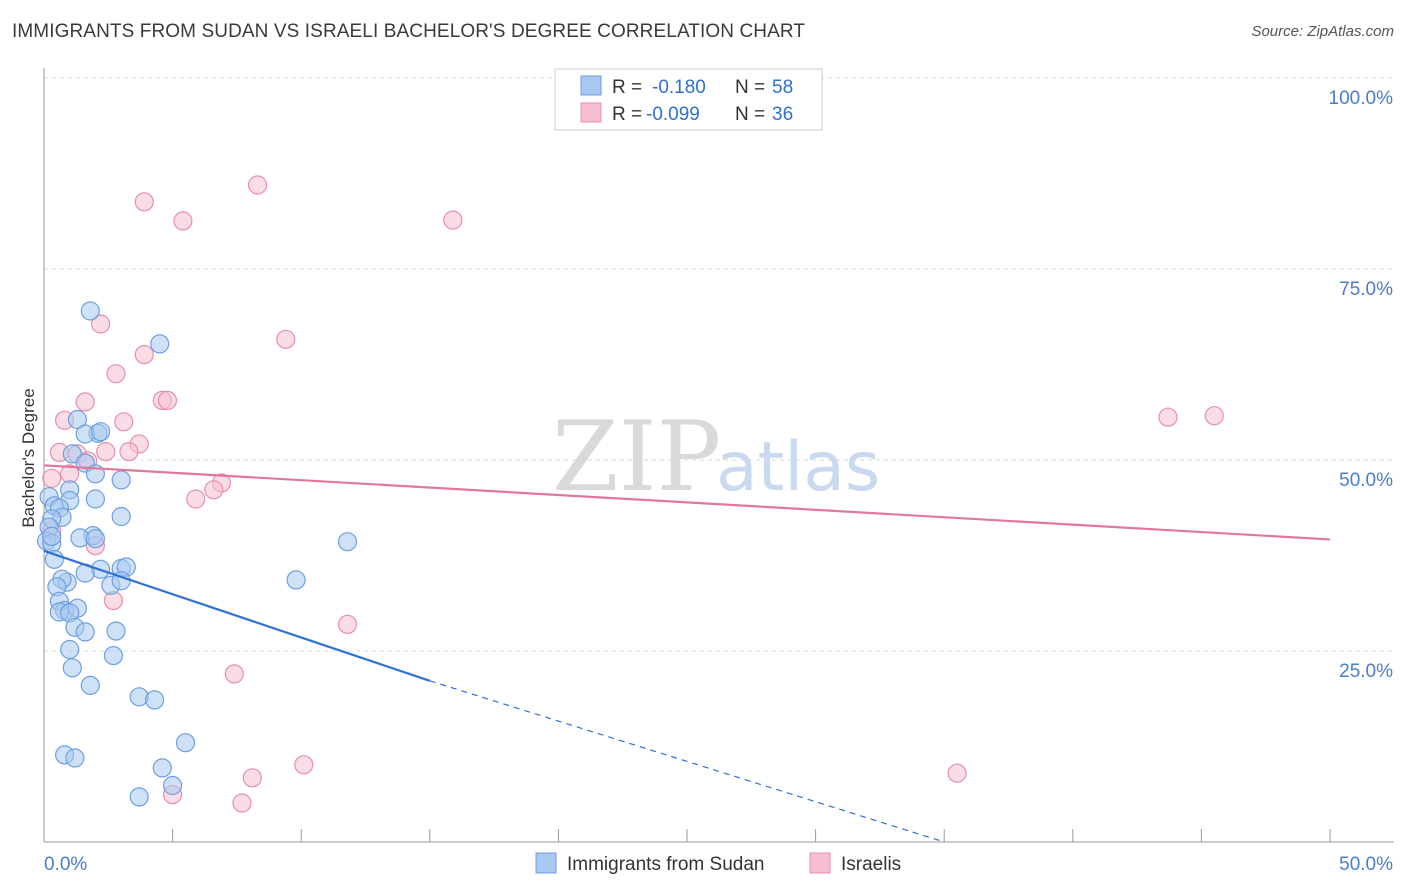 The height and width of the screenshot is (892, 1406). Describe the element at coordinates (750, 87) in the screenshot. I see `legend-n-label-sudan: N =` at that location.